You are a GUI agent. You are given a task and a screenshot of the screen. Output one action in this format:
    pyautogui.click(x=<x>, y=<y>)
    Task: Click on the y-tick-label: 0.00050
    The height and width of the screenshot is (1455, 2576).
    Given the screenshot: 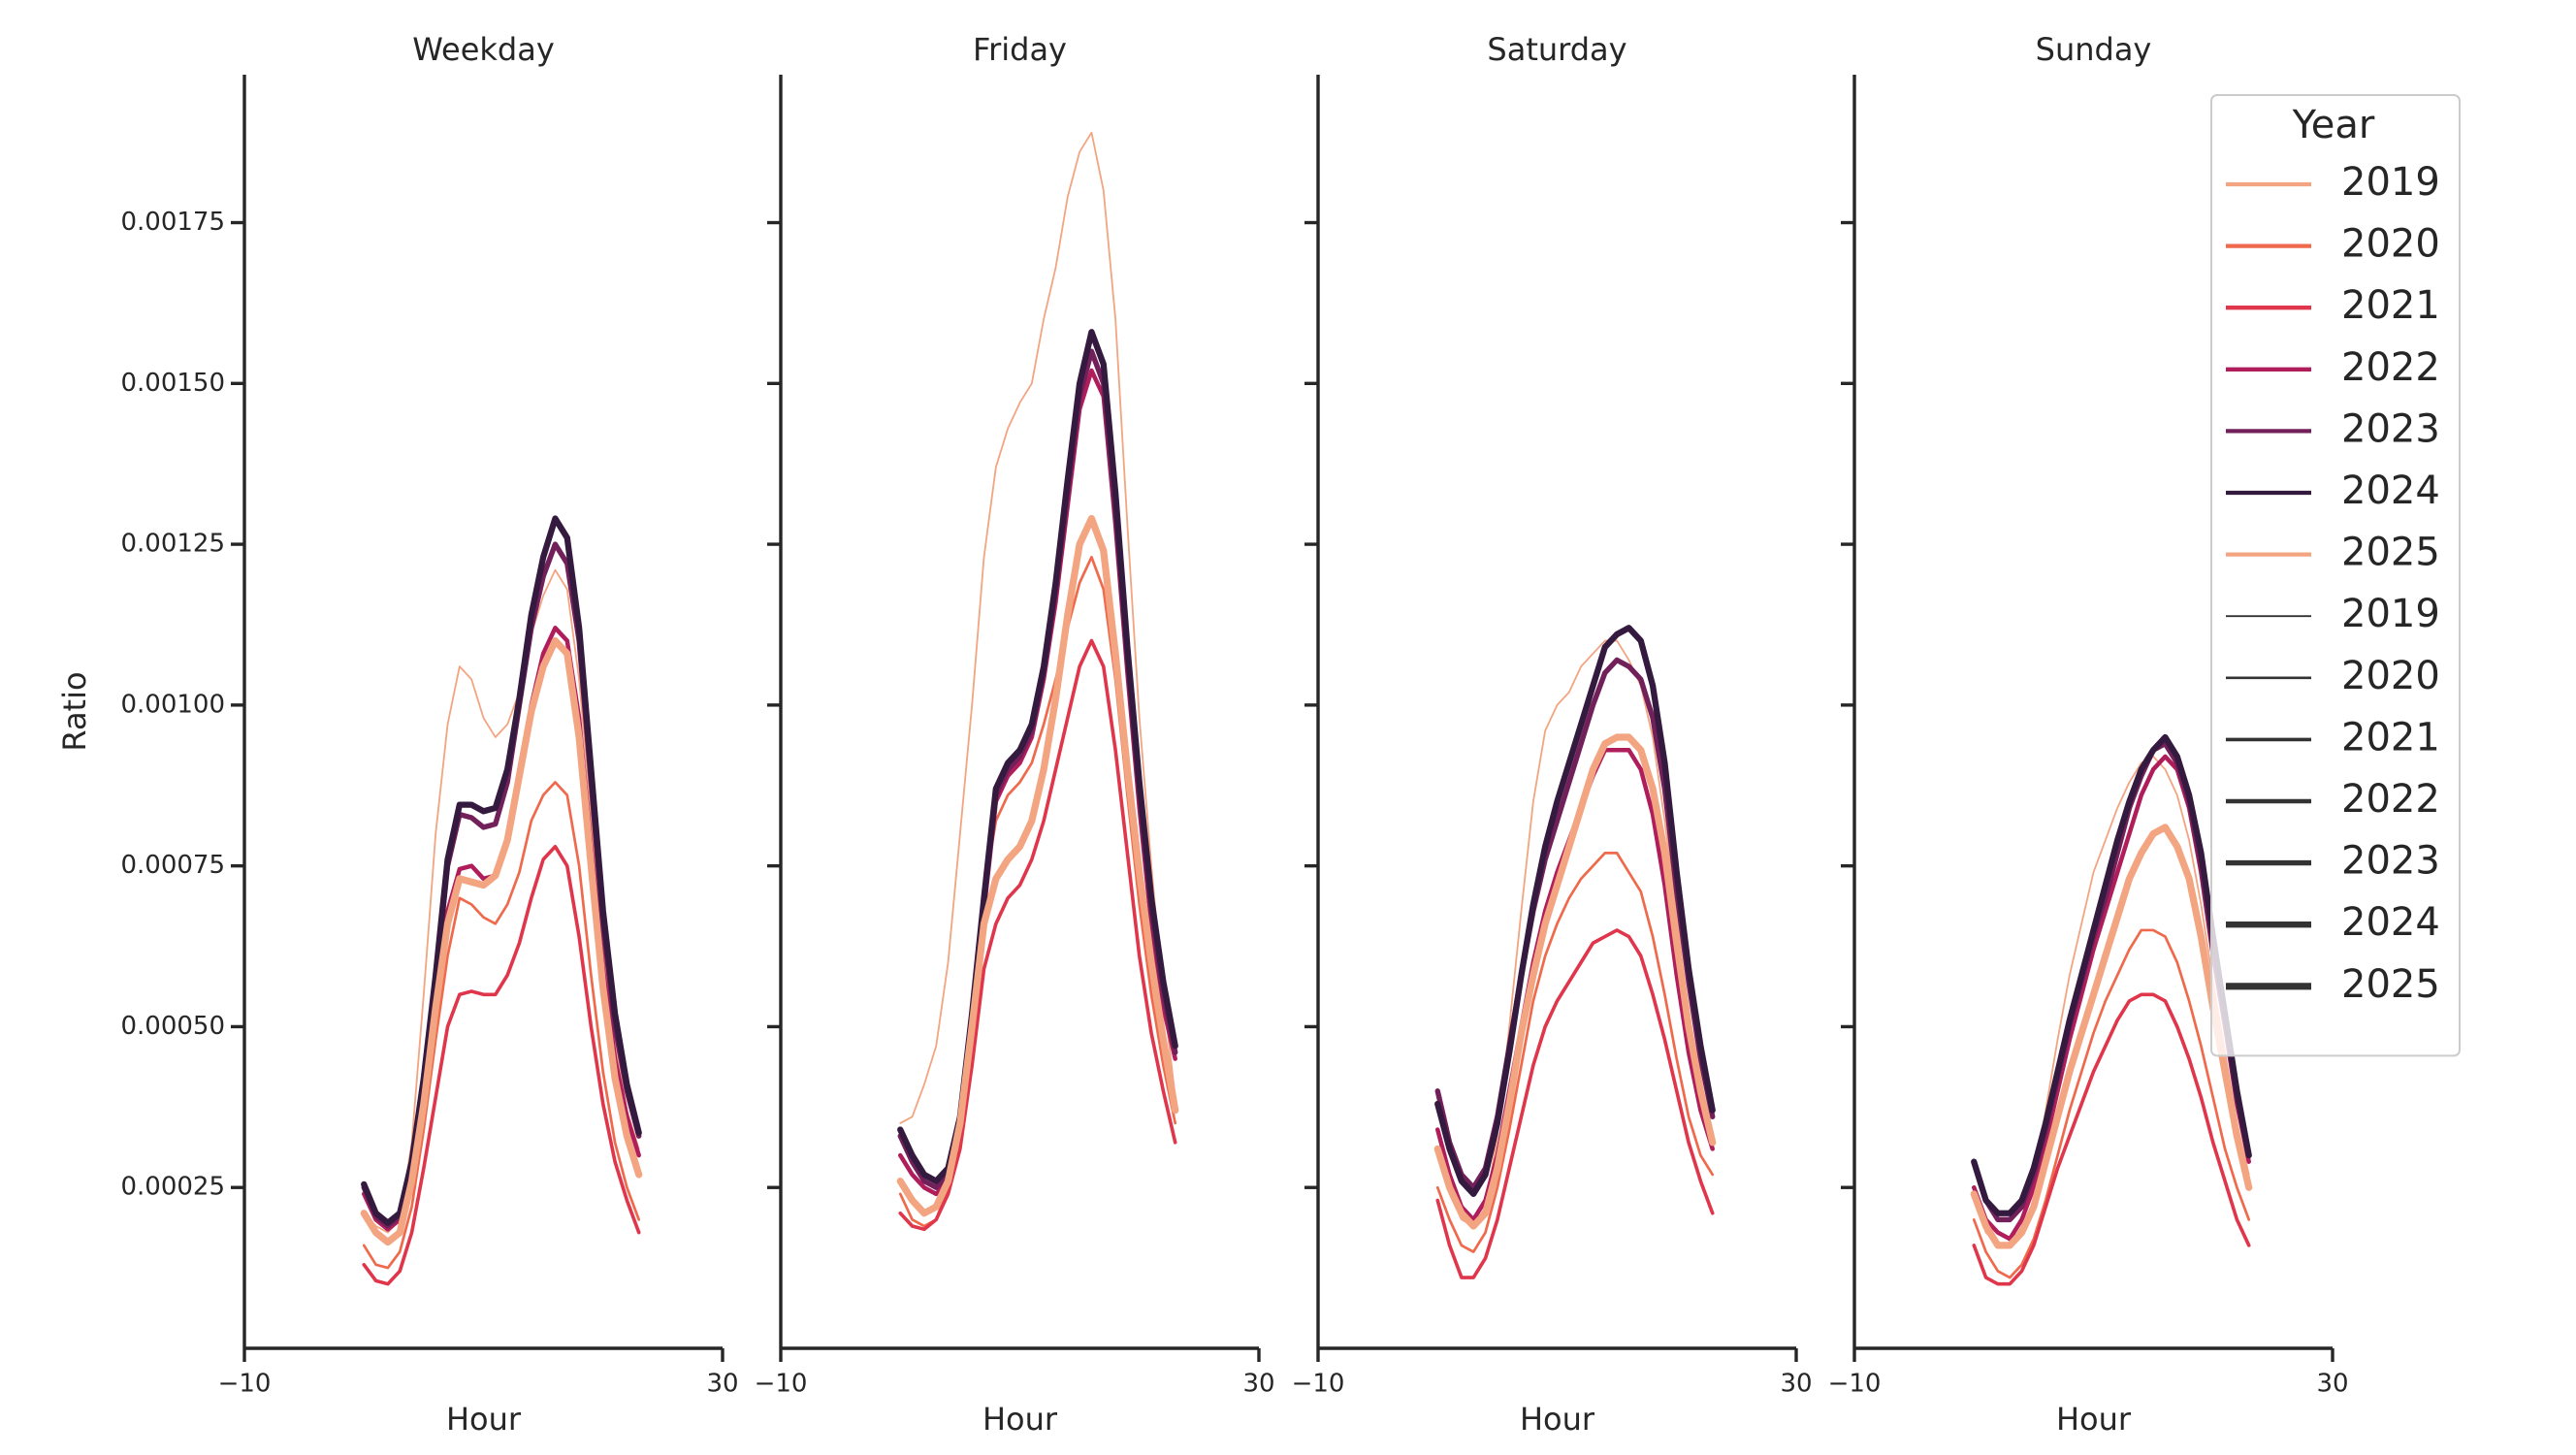 What is the action you would take?
    pyautogui.click(x=172, y=1026)
    